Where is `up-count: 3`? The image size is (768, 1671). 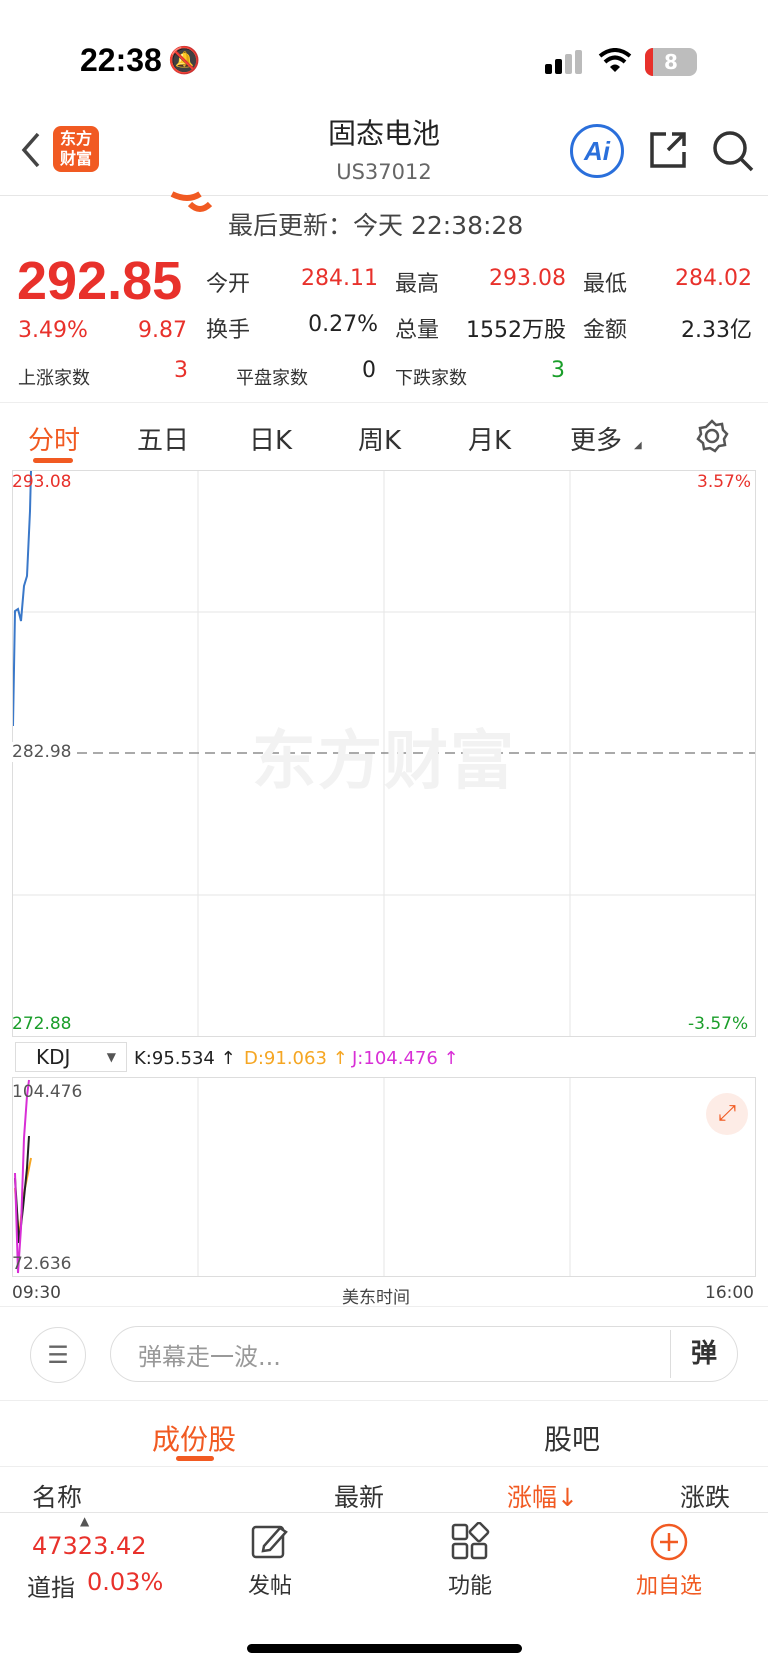
up-count: 3 is located at coordinates (181, 370).